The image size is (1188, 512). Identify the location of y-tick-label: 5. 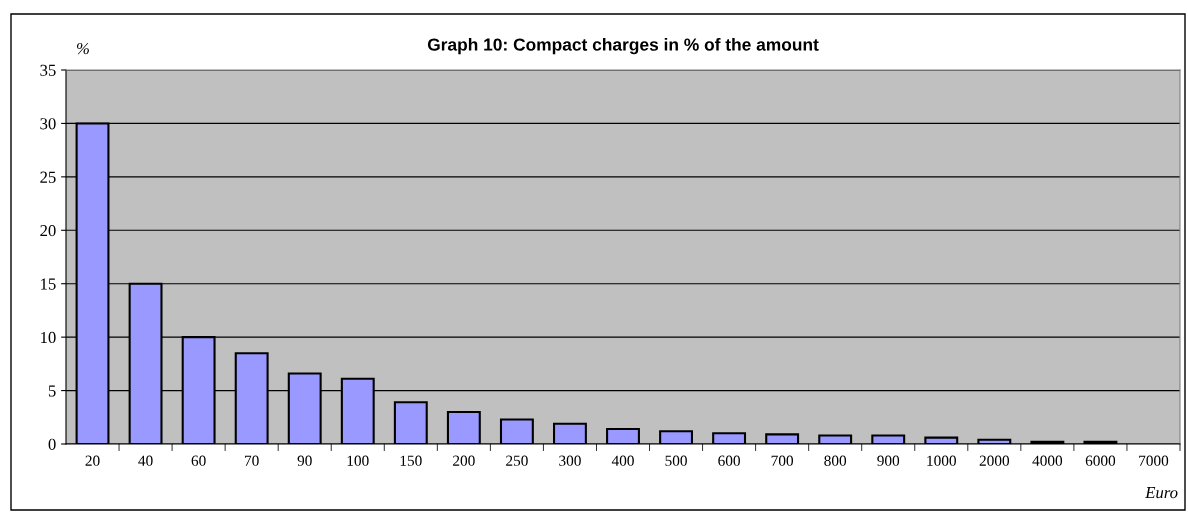
(52, 391).